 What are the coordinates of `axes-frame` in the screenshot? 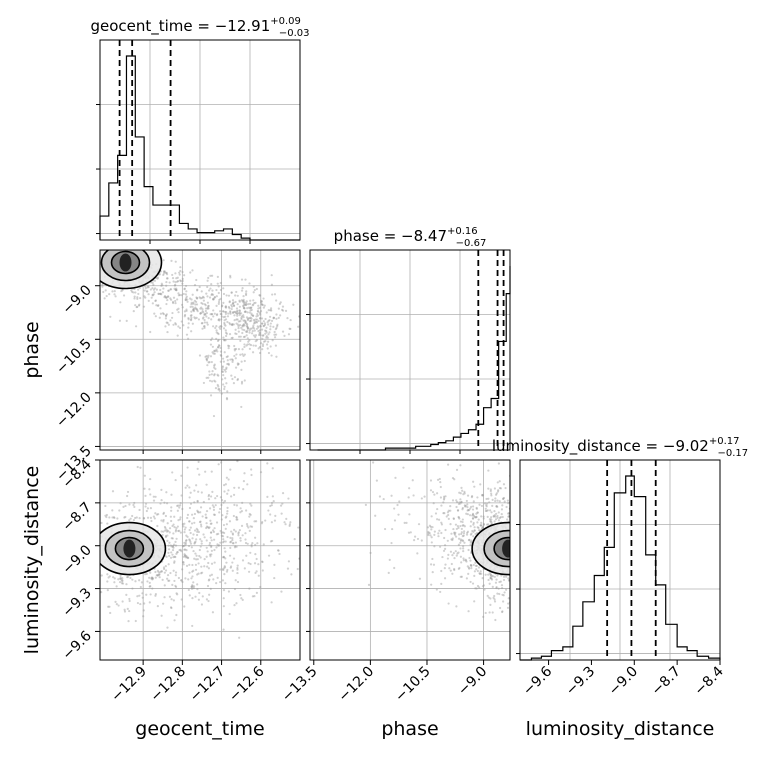 It's located at (410, 560).